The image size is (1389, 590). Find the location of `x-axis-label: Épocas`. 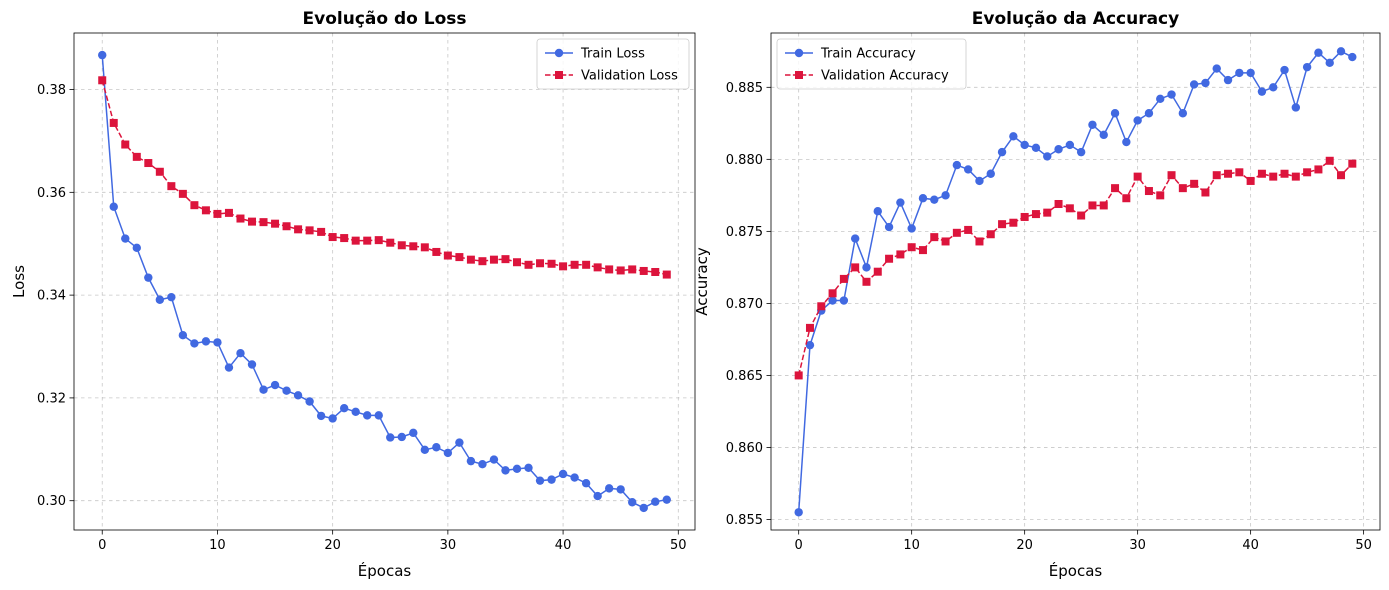

x-axis-label: Épocas is located at coordinates (1076, 570).